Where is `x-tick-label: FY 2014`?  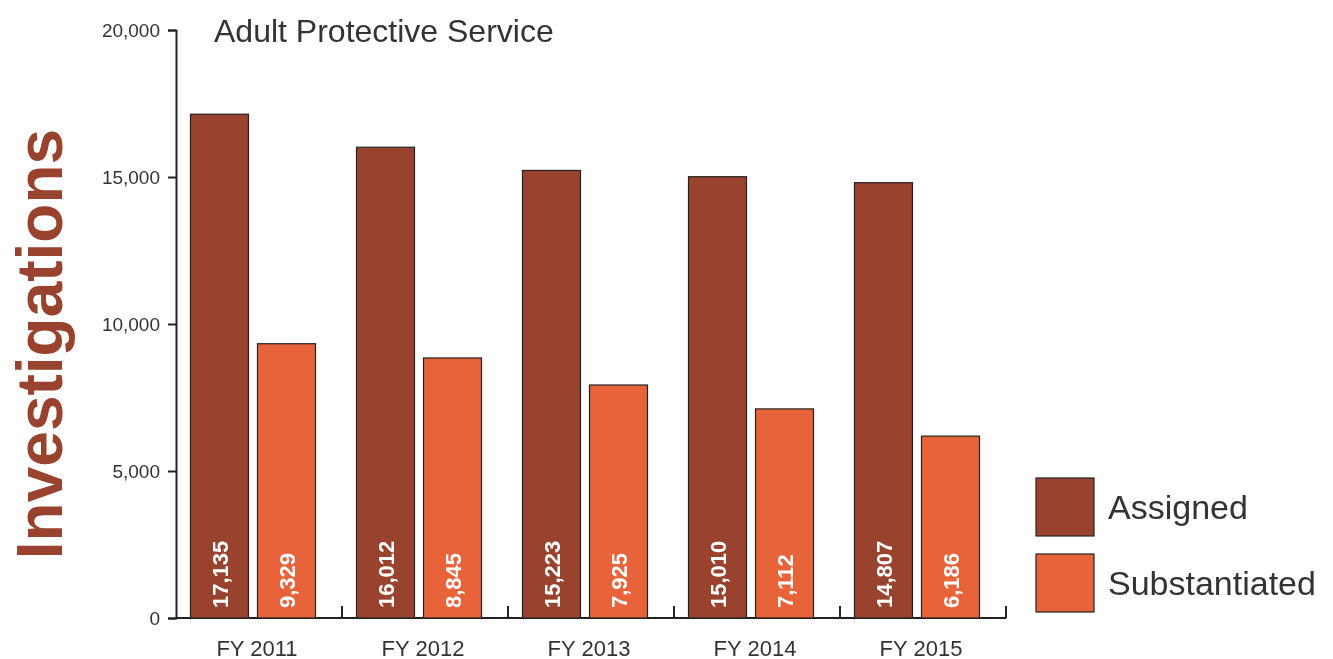 x-tick-label: FY 2014 is located at coordinates (755, 647).